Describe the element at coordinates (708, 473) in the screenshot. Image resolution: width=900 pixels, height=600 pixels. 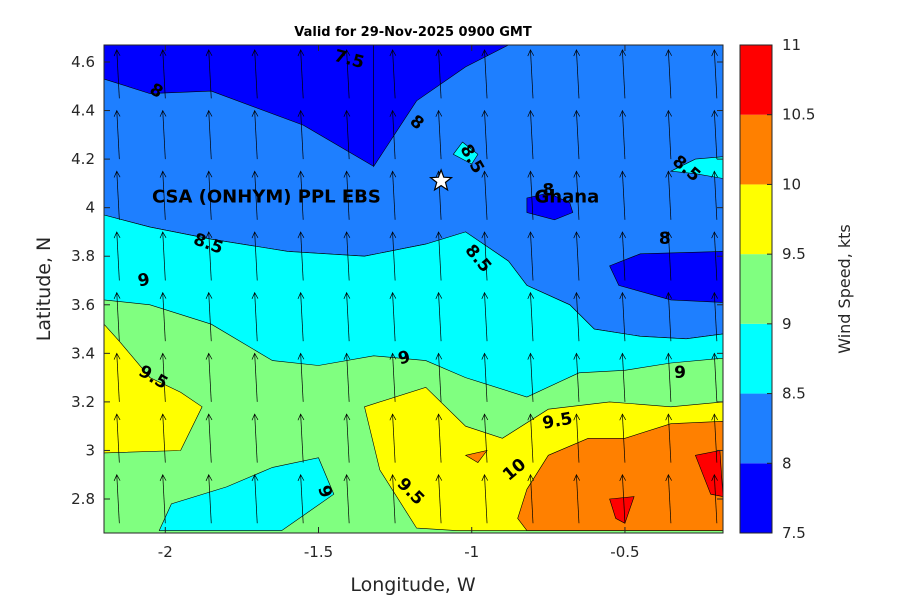
I see `contour-region-10.5-11-12` at that location.